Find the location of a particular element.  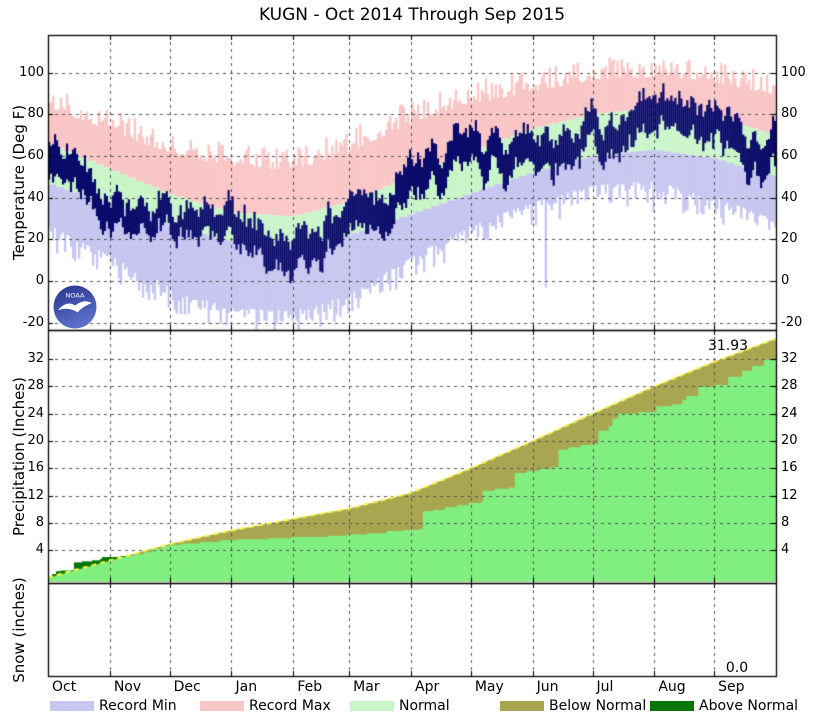

precip-tick-label-right-4: 4 is located at coordinates (785, 550).